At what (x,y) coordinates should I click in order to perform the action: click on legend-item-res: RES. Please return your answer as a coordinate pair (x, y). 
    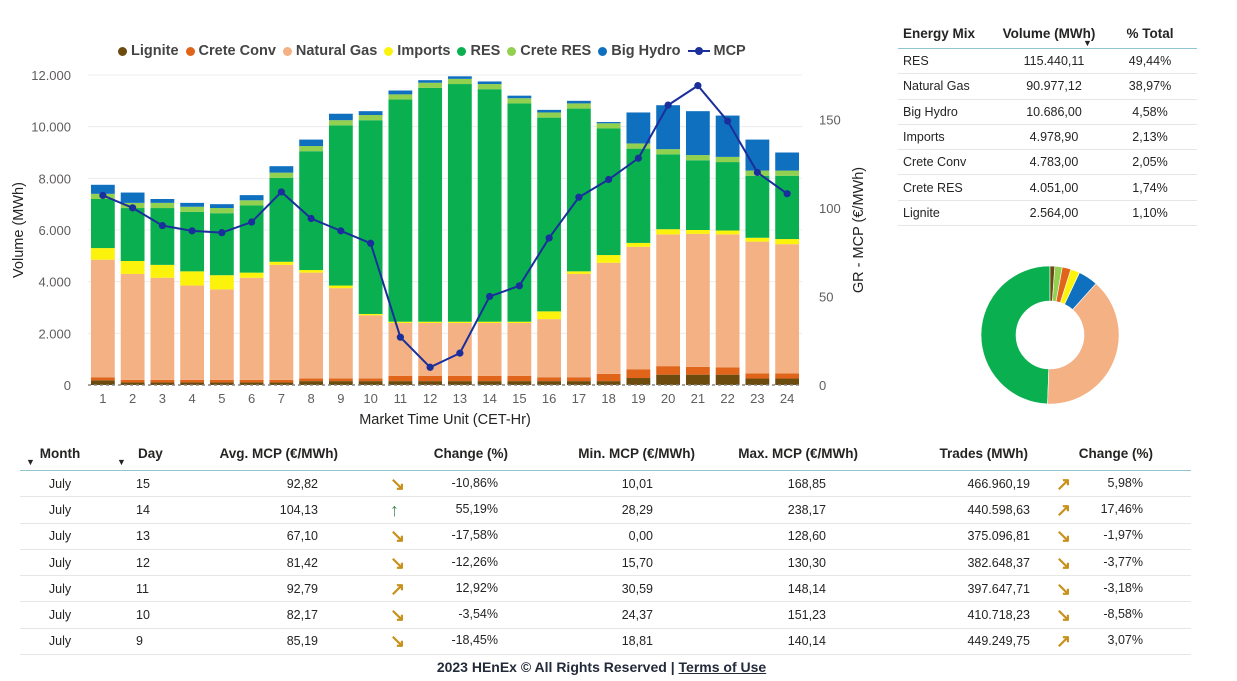
    Looking at the image, I should click on (478, 51).